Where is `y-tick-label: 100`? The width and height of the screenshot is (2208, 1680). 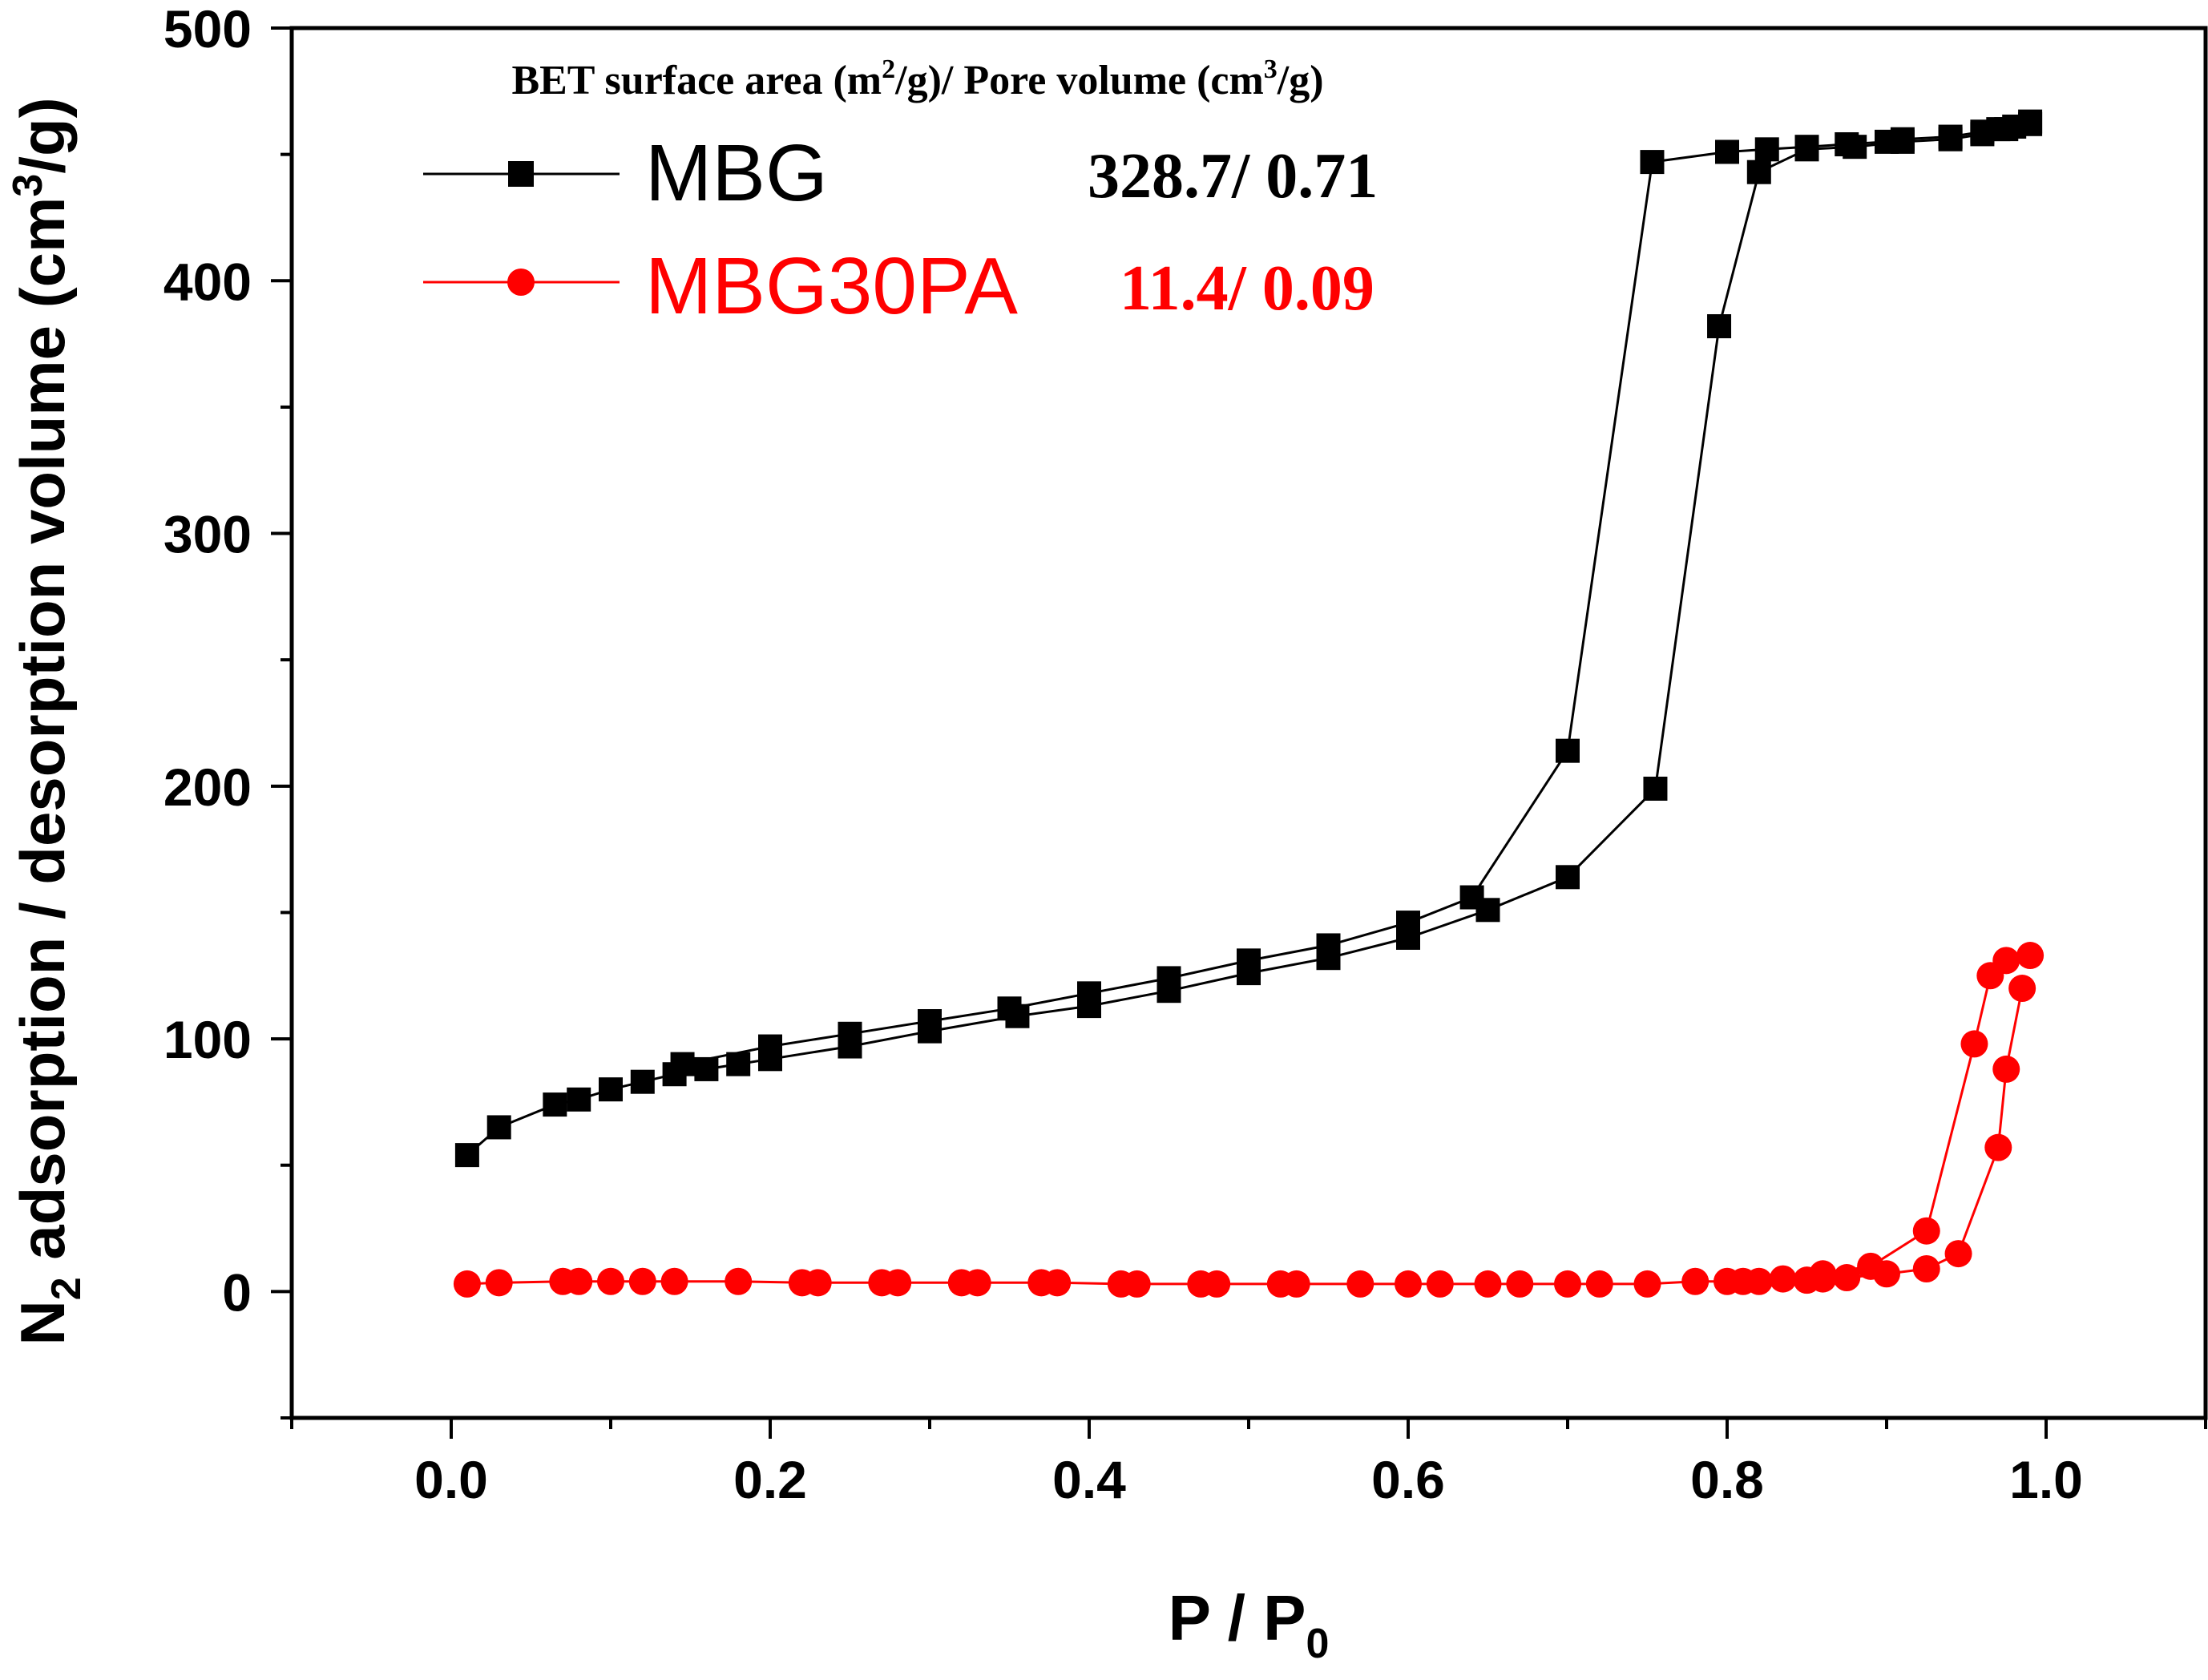
y-tick-label: 100 is located at coordinates (207, 1039).